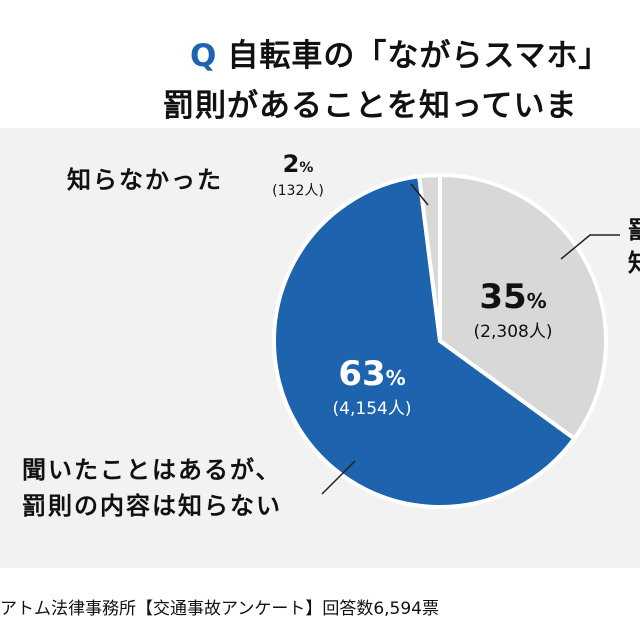 The height and width of the screenshot is (640, 640). Describe the element at coordinates (372, 409) in the screenshot. I see `slice-count-label-1: (4,154人)` at that location.